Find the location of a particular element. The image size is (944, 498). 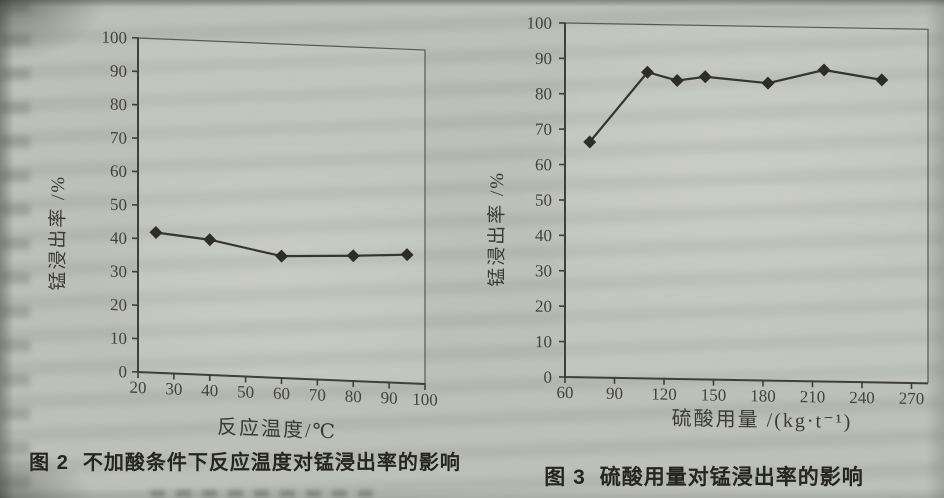

x-tick-label: 100 is located at coordinates (424, 400).